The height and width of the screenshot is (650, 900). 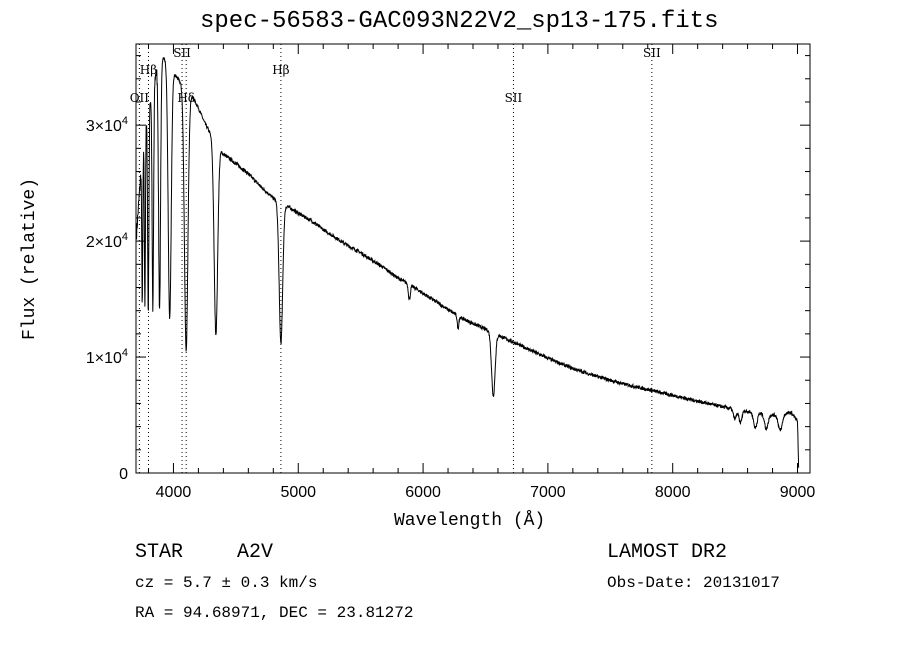 I want to click on y-tick-label: 3×10⁴, so click(x=107, y=125).